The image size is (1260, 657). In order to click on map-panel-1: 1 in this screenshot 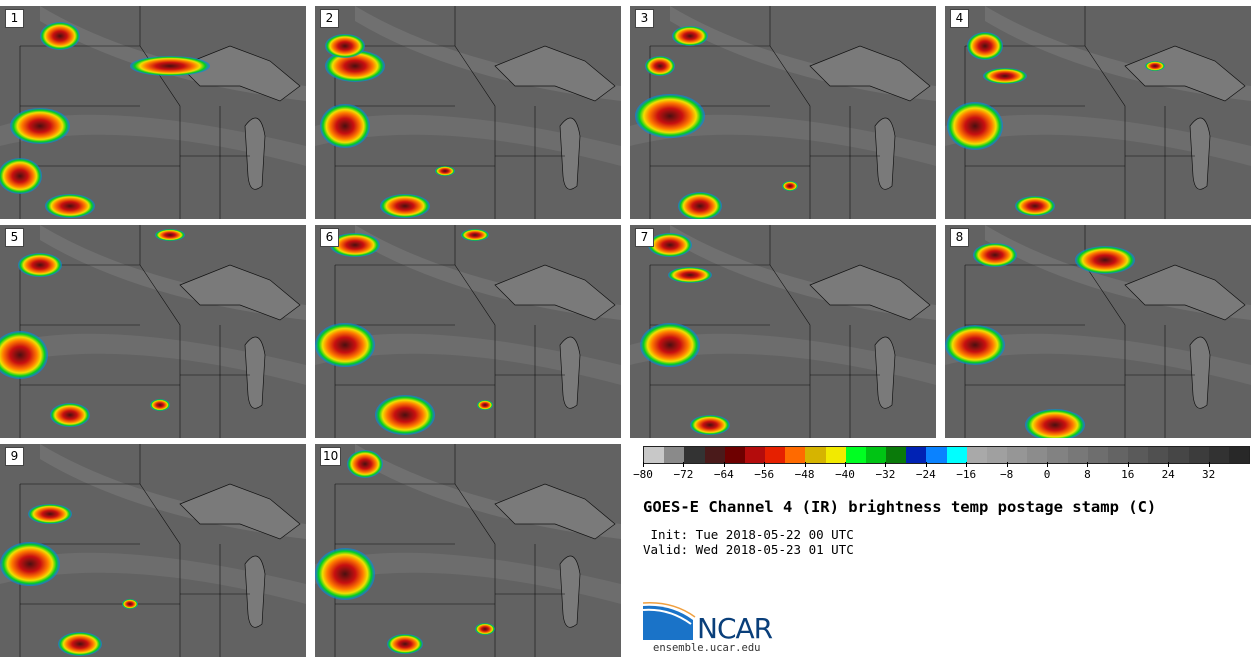, I will do `click(153, 112)`.